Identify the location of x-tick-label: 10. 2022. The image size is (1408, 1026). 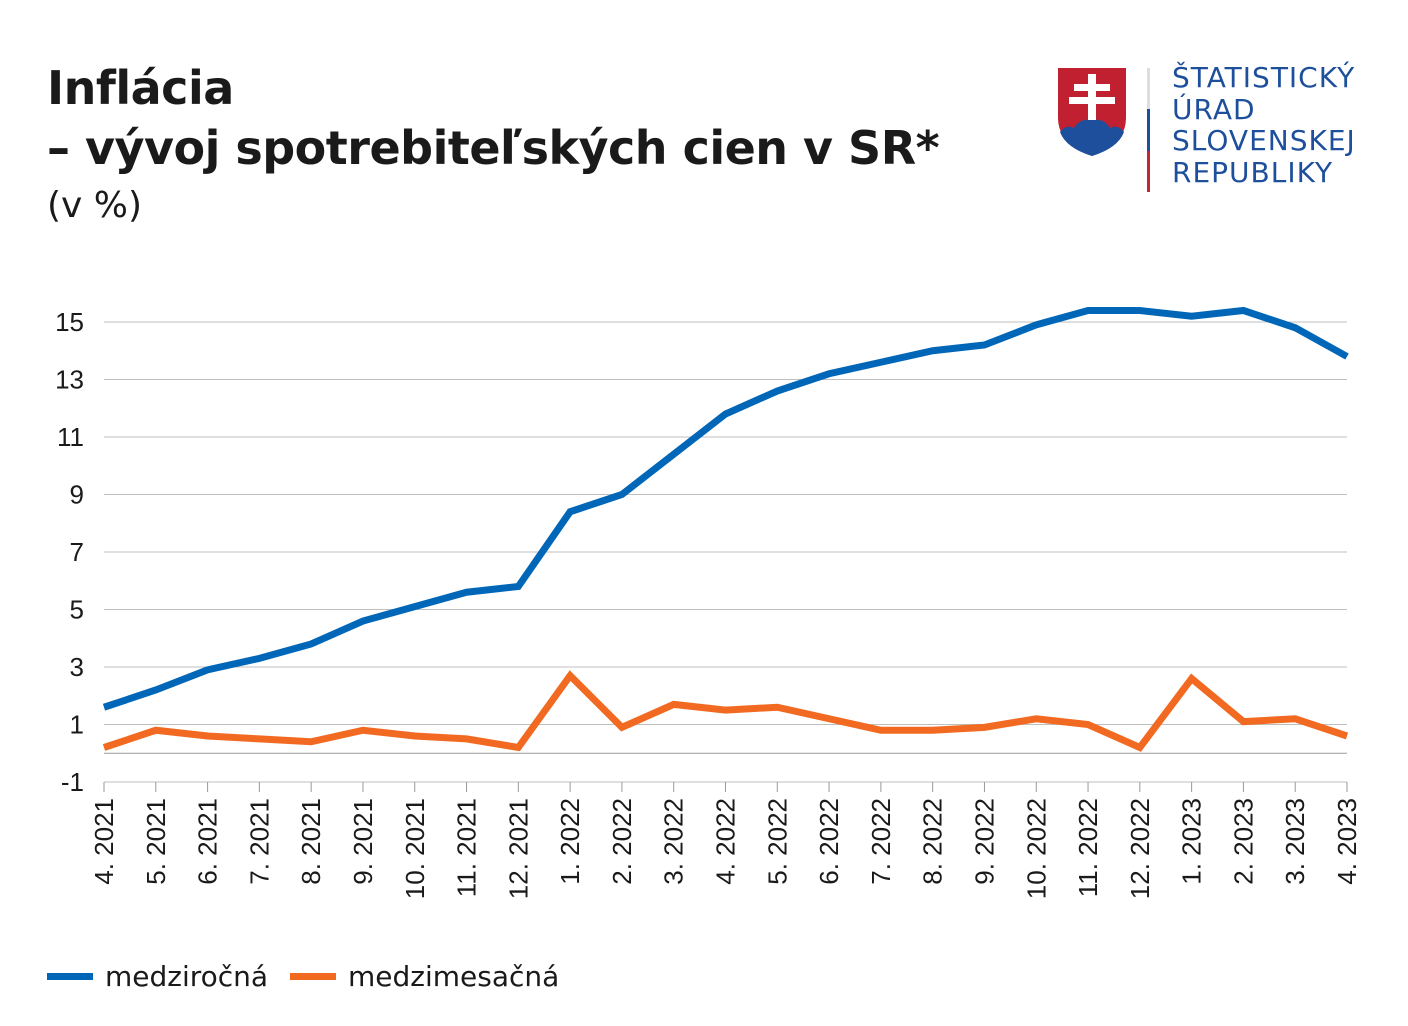
(1036, 848).